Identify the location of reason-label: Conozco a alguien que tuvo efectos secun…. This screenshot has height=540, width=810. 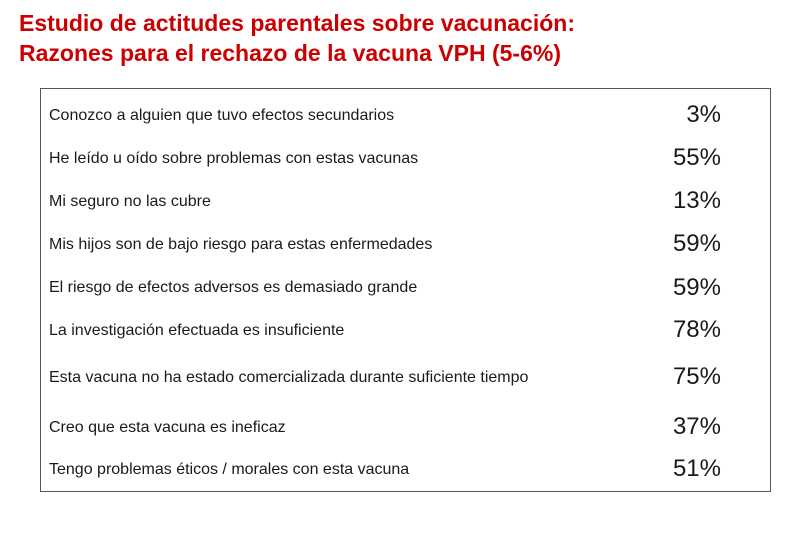
(222, 115).